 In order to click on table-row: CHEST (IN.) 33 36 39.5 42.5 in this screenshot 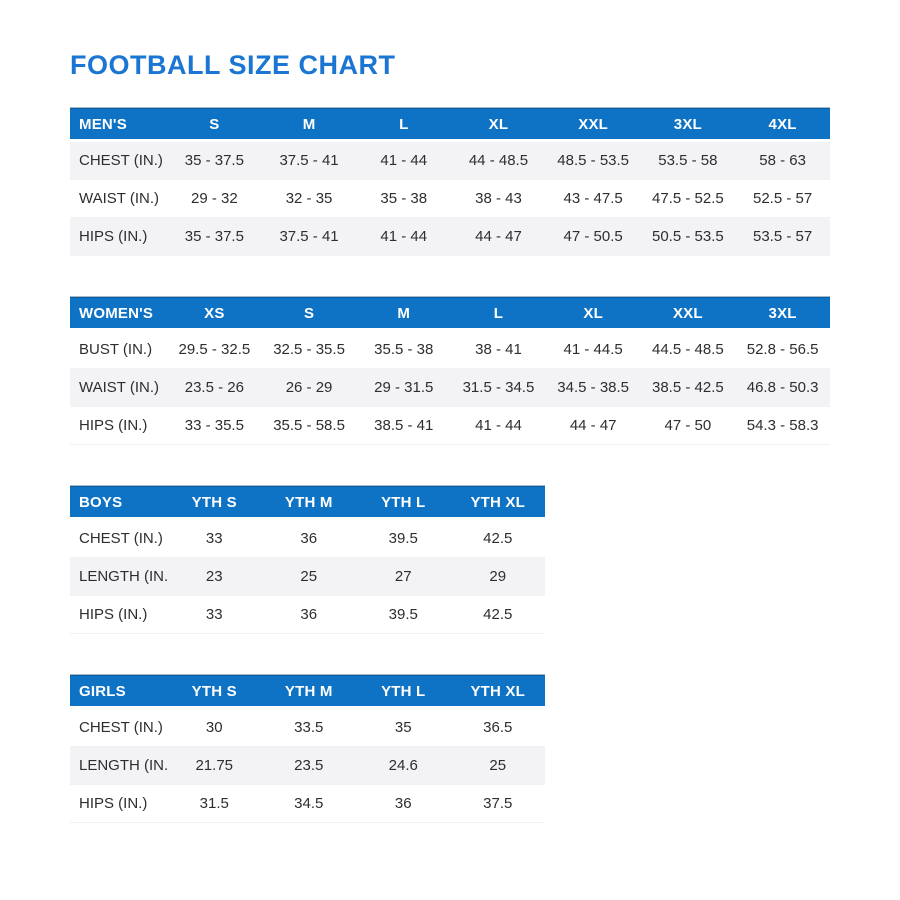, I will do `click(307, 538)`.